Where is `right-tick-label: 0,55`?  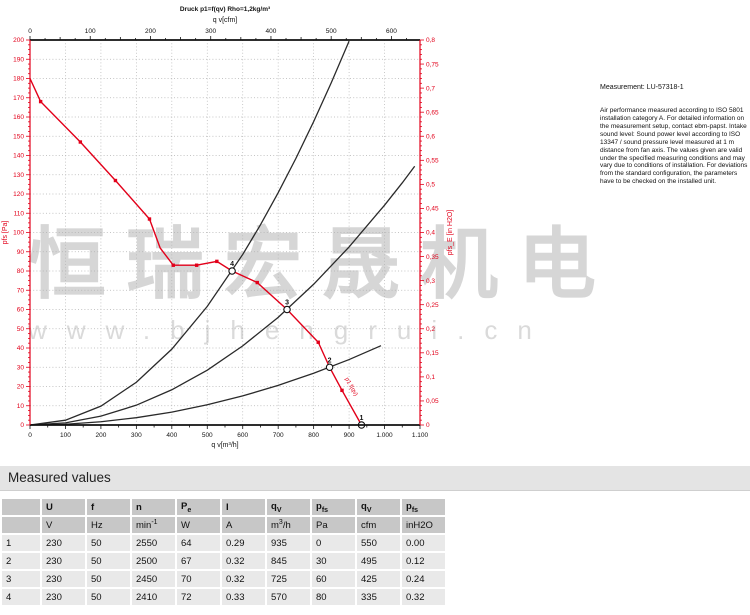 right-tick-label: 0,55 is located at coordinates (432, 161).